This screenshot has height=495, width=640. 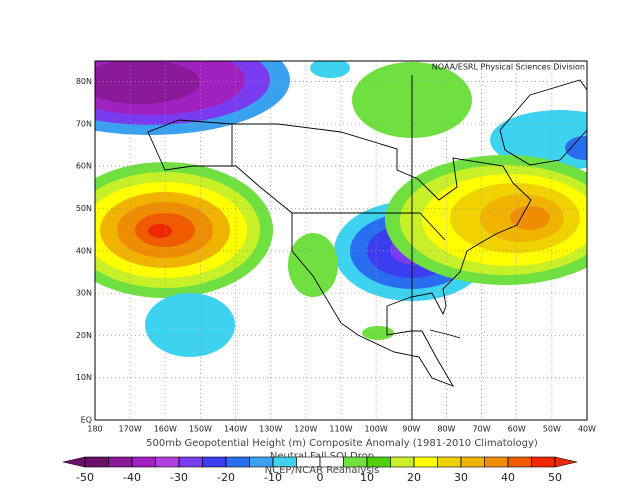 I want to click on colorbar: -50 -40 -30 -20 -10 0 10 20 30 40 50, so click(x=320, y=470).